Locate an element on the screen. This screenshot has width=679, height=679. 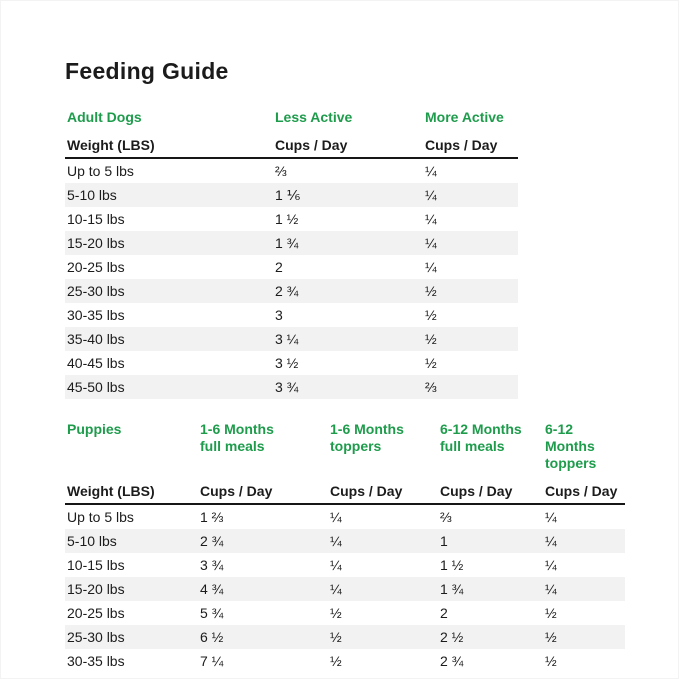
weight-cell: 35-40 lbs is located at coordinates (96, 339).